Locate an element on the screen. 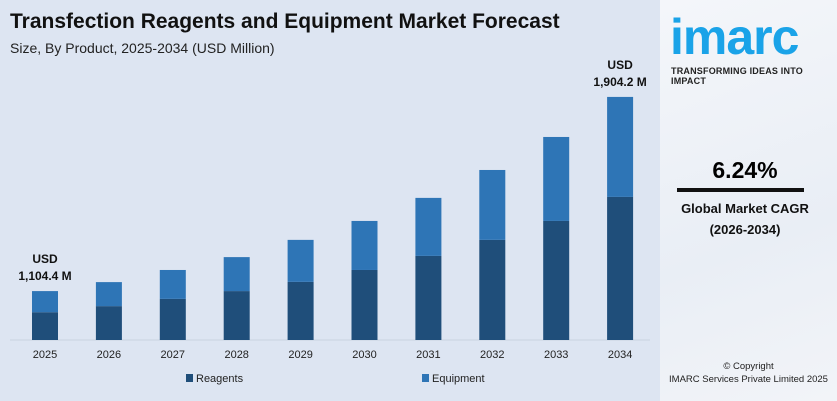  cagr-period: (2026-2034) is located at coordinates (745, 229).